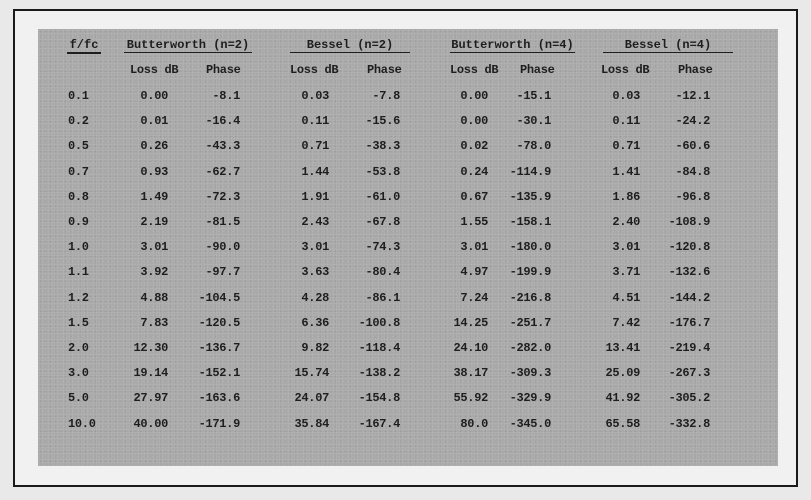 Image resolution: width=811 pixels, height=500 pixels. Describe the element at coordinates (470, 398) in the screenshot. I see `cell-value: 55.92` at that location.